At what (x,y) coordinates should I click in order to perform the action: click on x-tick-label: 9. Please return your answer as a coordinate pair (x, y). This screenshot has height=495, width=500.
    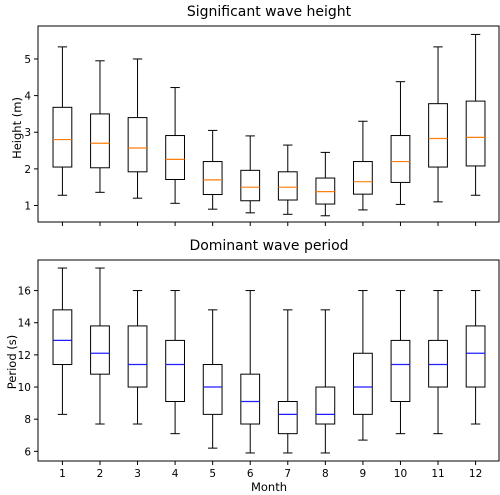
    Looking at the image, I should click on (363, 474).